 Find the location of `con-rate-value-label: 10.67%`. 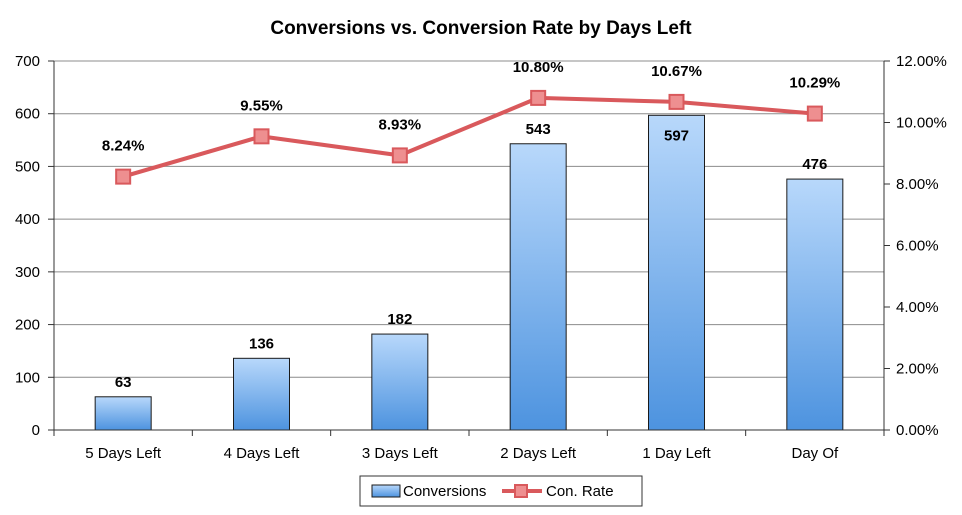

con-rate-value-label: 10.67% is located at coordinates (676, 71).